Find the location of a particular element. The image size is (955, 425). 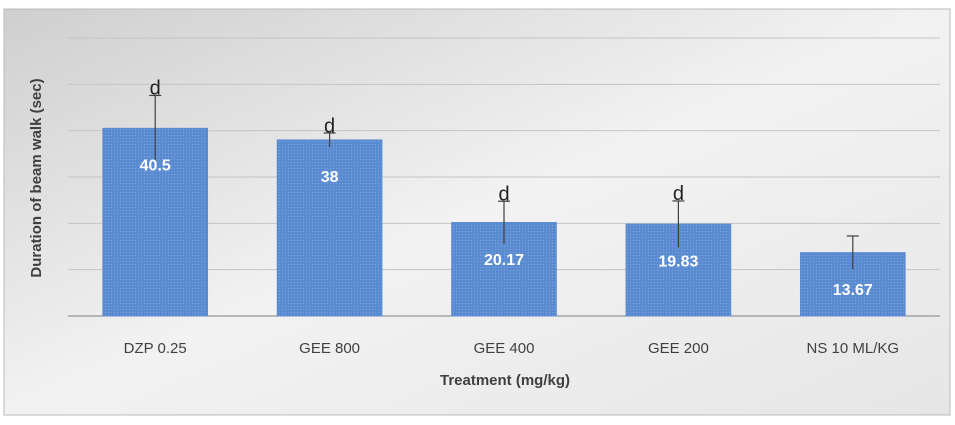

data-label: 19.83 is located at coordinates (678, 261).